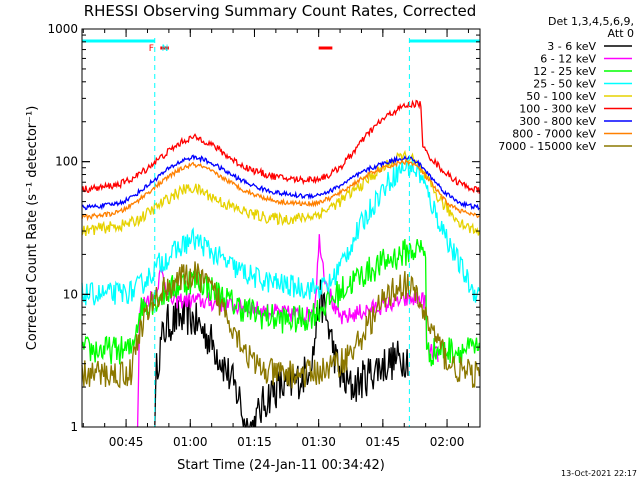  Describe the element at coordinates (557, 121) in the screenshot. I see `legend-entry-label: 300 - 800 keV` at that location.